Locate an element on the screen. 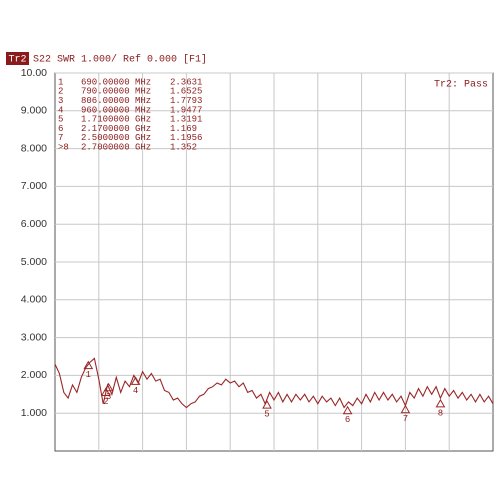 The height and width of the screenshot is (500, 500). marker-value: 1.9477 is located at coordinates (186, 110).